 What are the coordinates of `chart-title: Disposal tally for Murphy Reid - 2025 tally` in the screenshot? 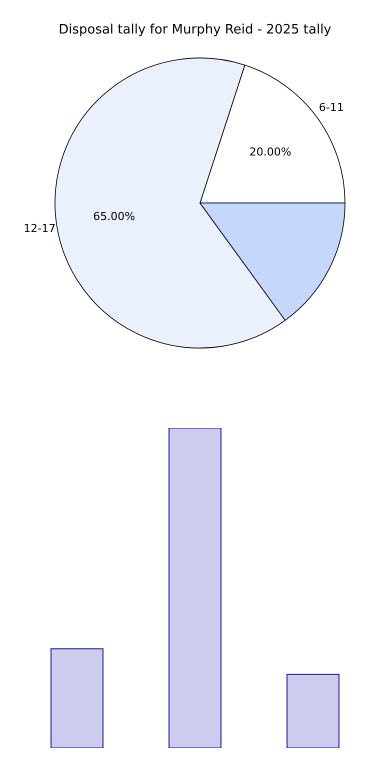 It's located at (195, 30).